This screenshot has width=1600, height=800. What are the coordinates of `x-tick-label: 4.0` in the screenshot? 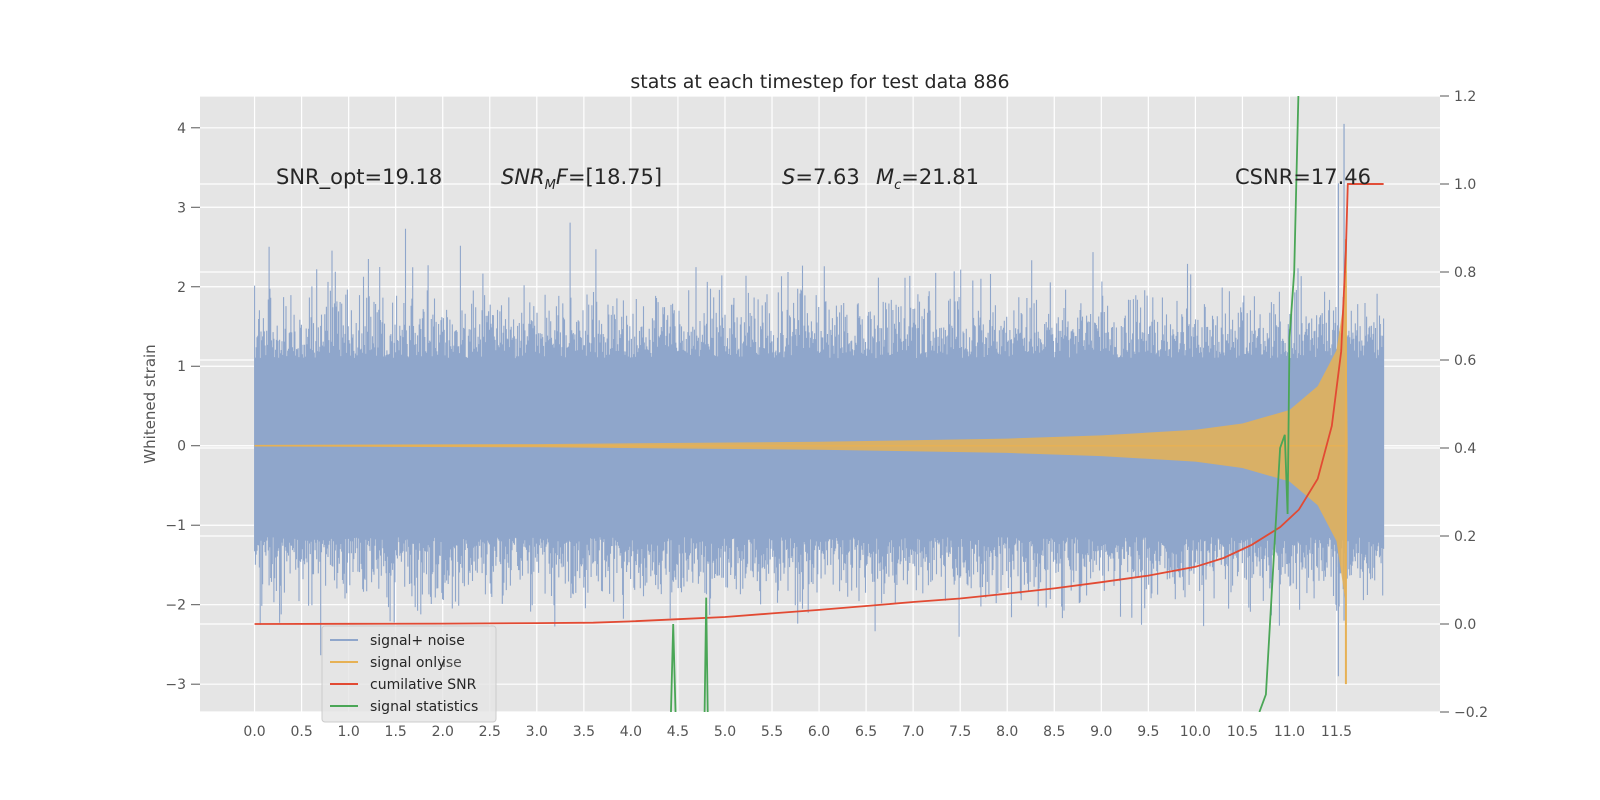 It's located at (631, 732).